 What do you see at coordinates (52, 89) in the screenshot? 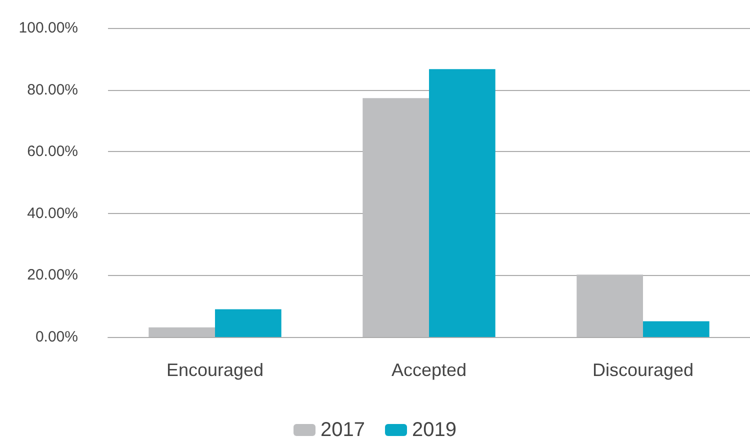
I see `y-tick-label: 80.00%` at bounding box center [52, 89].